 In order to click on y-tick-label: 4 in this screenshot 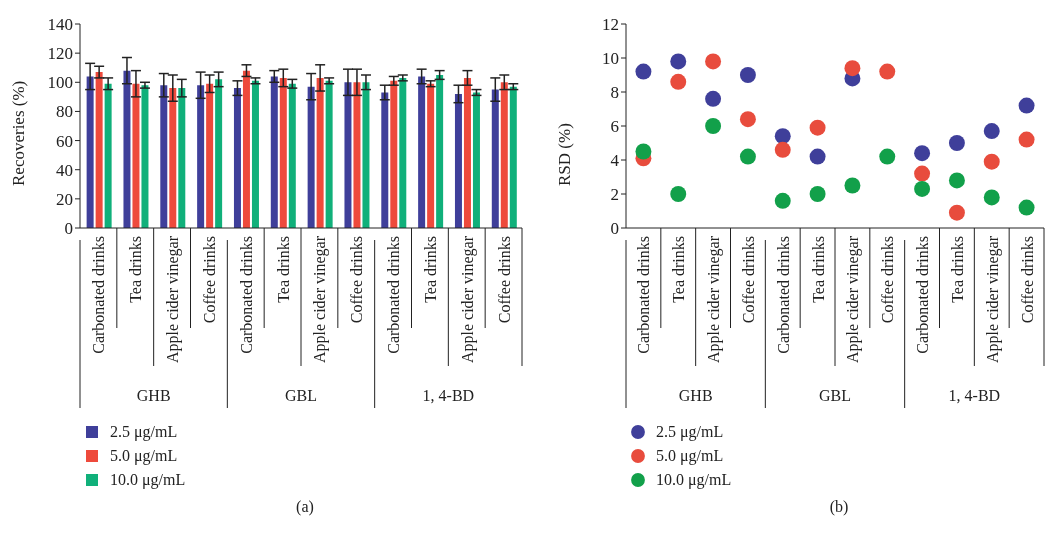, I will do `click(615, 161)`.